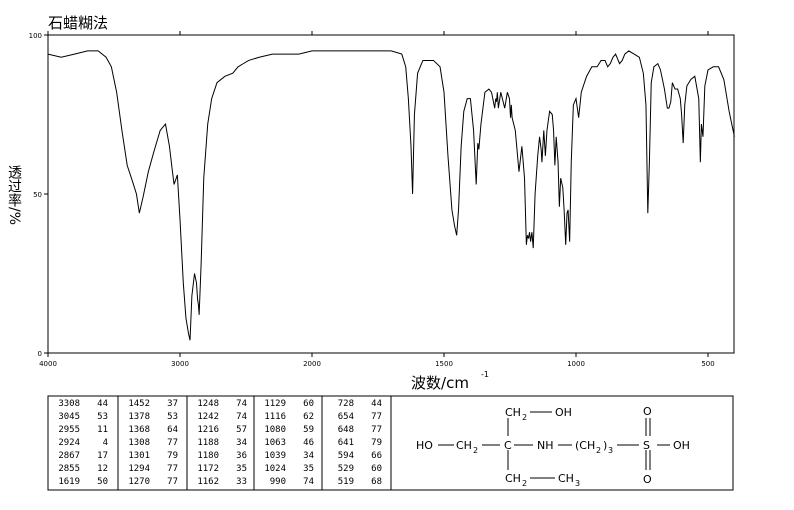  I want to click on peak-transmittance: 12, so click(102, 469).